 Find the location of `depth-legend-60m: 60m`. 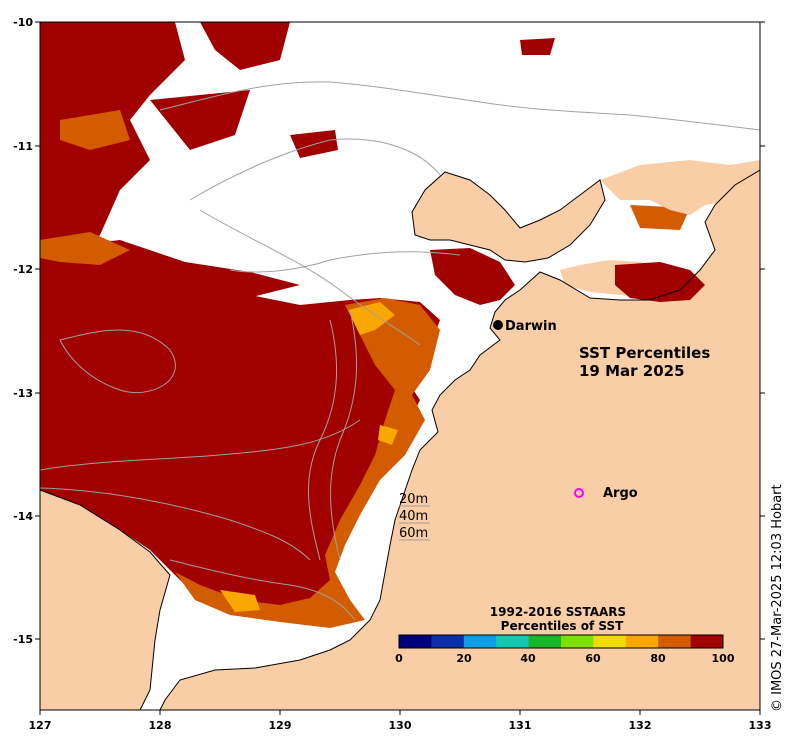

depth-legend-60m: 60m is located at coordinates (413, 533).